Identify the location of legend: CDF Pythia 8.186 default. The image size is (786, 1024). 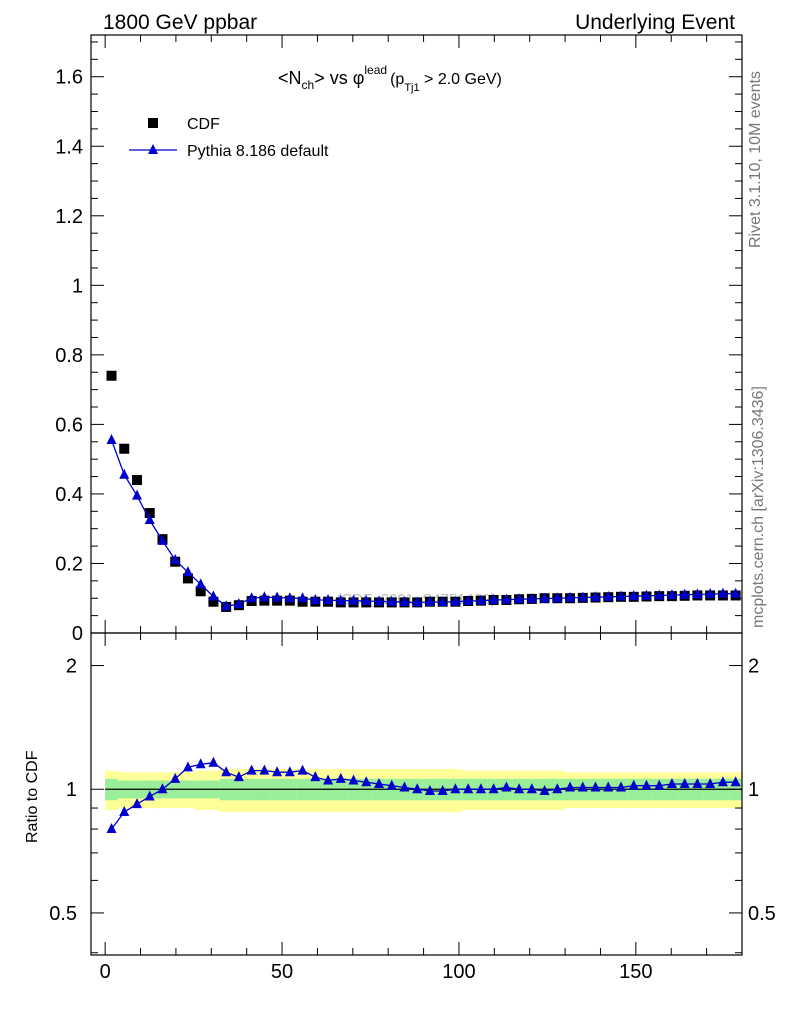
(229, 138).